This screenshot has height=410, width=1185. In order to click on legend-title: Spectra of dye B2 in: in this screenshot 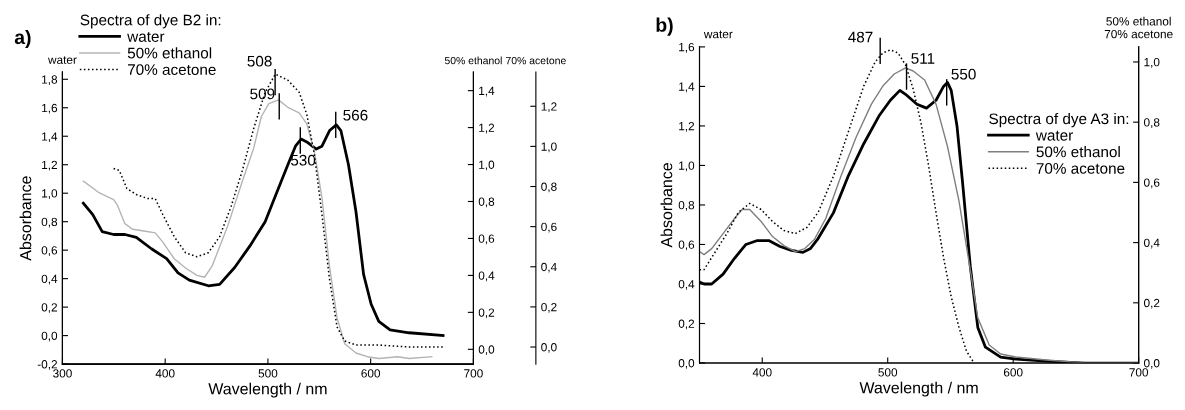, I will do `click(150, 21)`.